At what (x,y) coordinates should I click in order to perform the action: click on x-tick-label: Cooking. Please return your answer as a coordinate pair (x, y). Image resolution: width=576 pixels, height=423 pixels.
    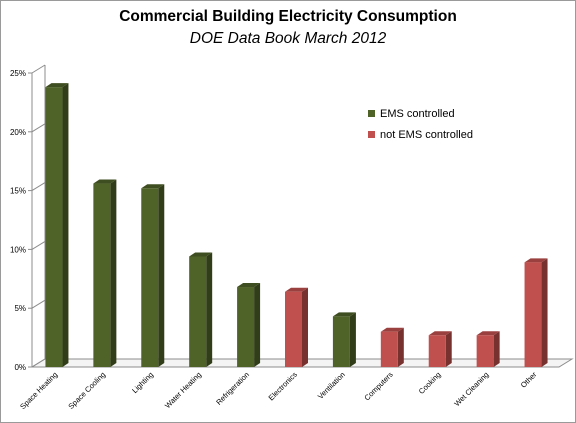
    Looking at the image, I should click on (430, 383).